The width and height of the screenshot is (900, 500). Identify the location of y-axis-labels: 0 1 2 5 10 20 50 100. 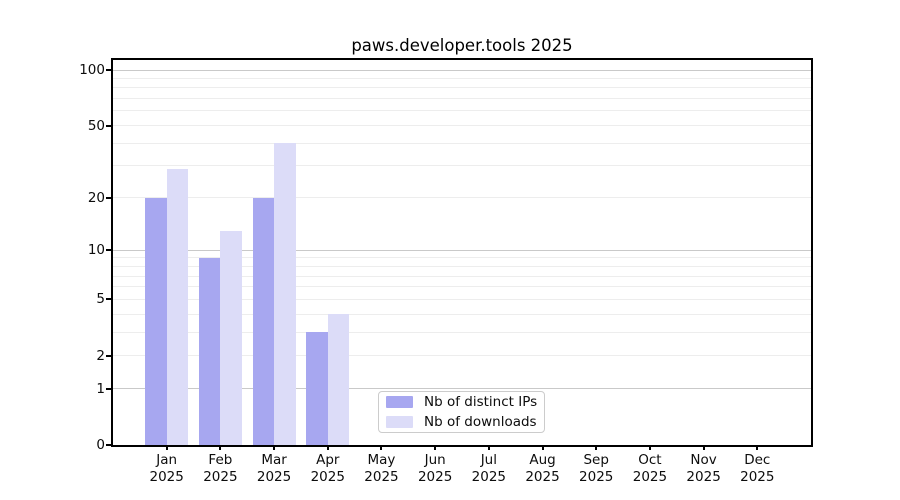
(52, 256).